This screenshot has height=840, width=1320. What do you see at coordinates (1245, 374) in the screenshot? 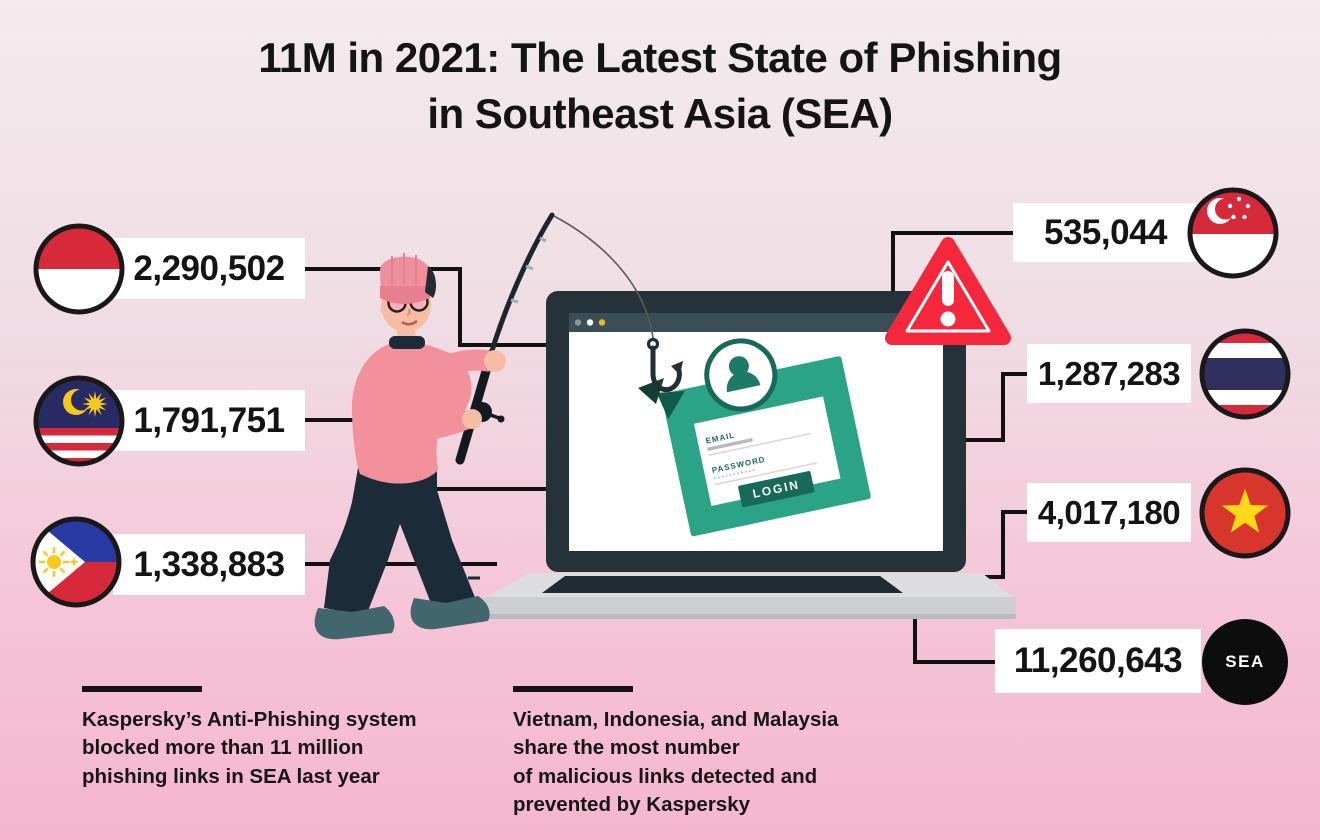
I see `thailand-flag-icon` at bounding box center [1245, 374].